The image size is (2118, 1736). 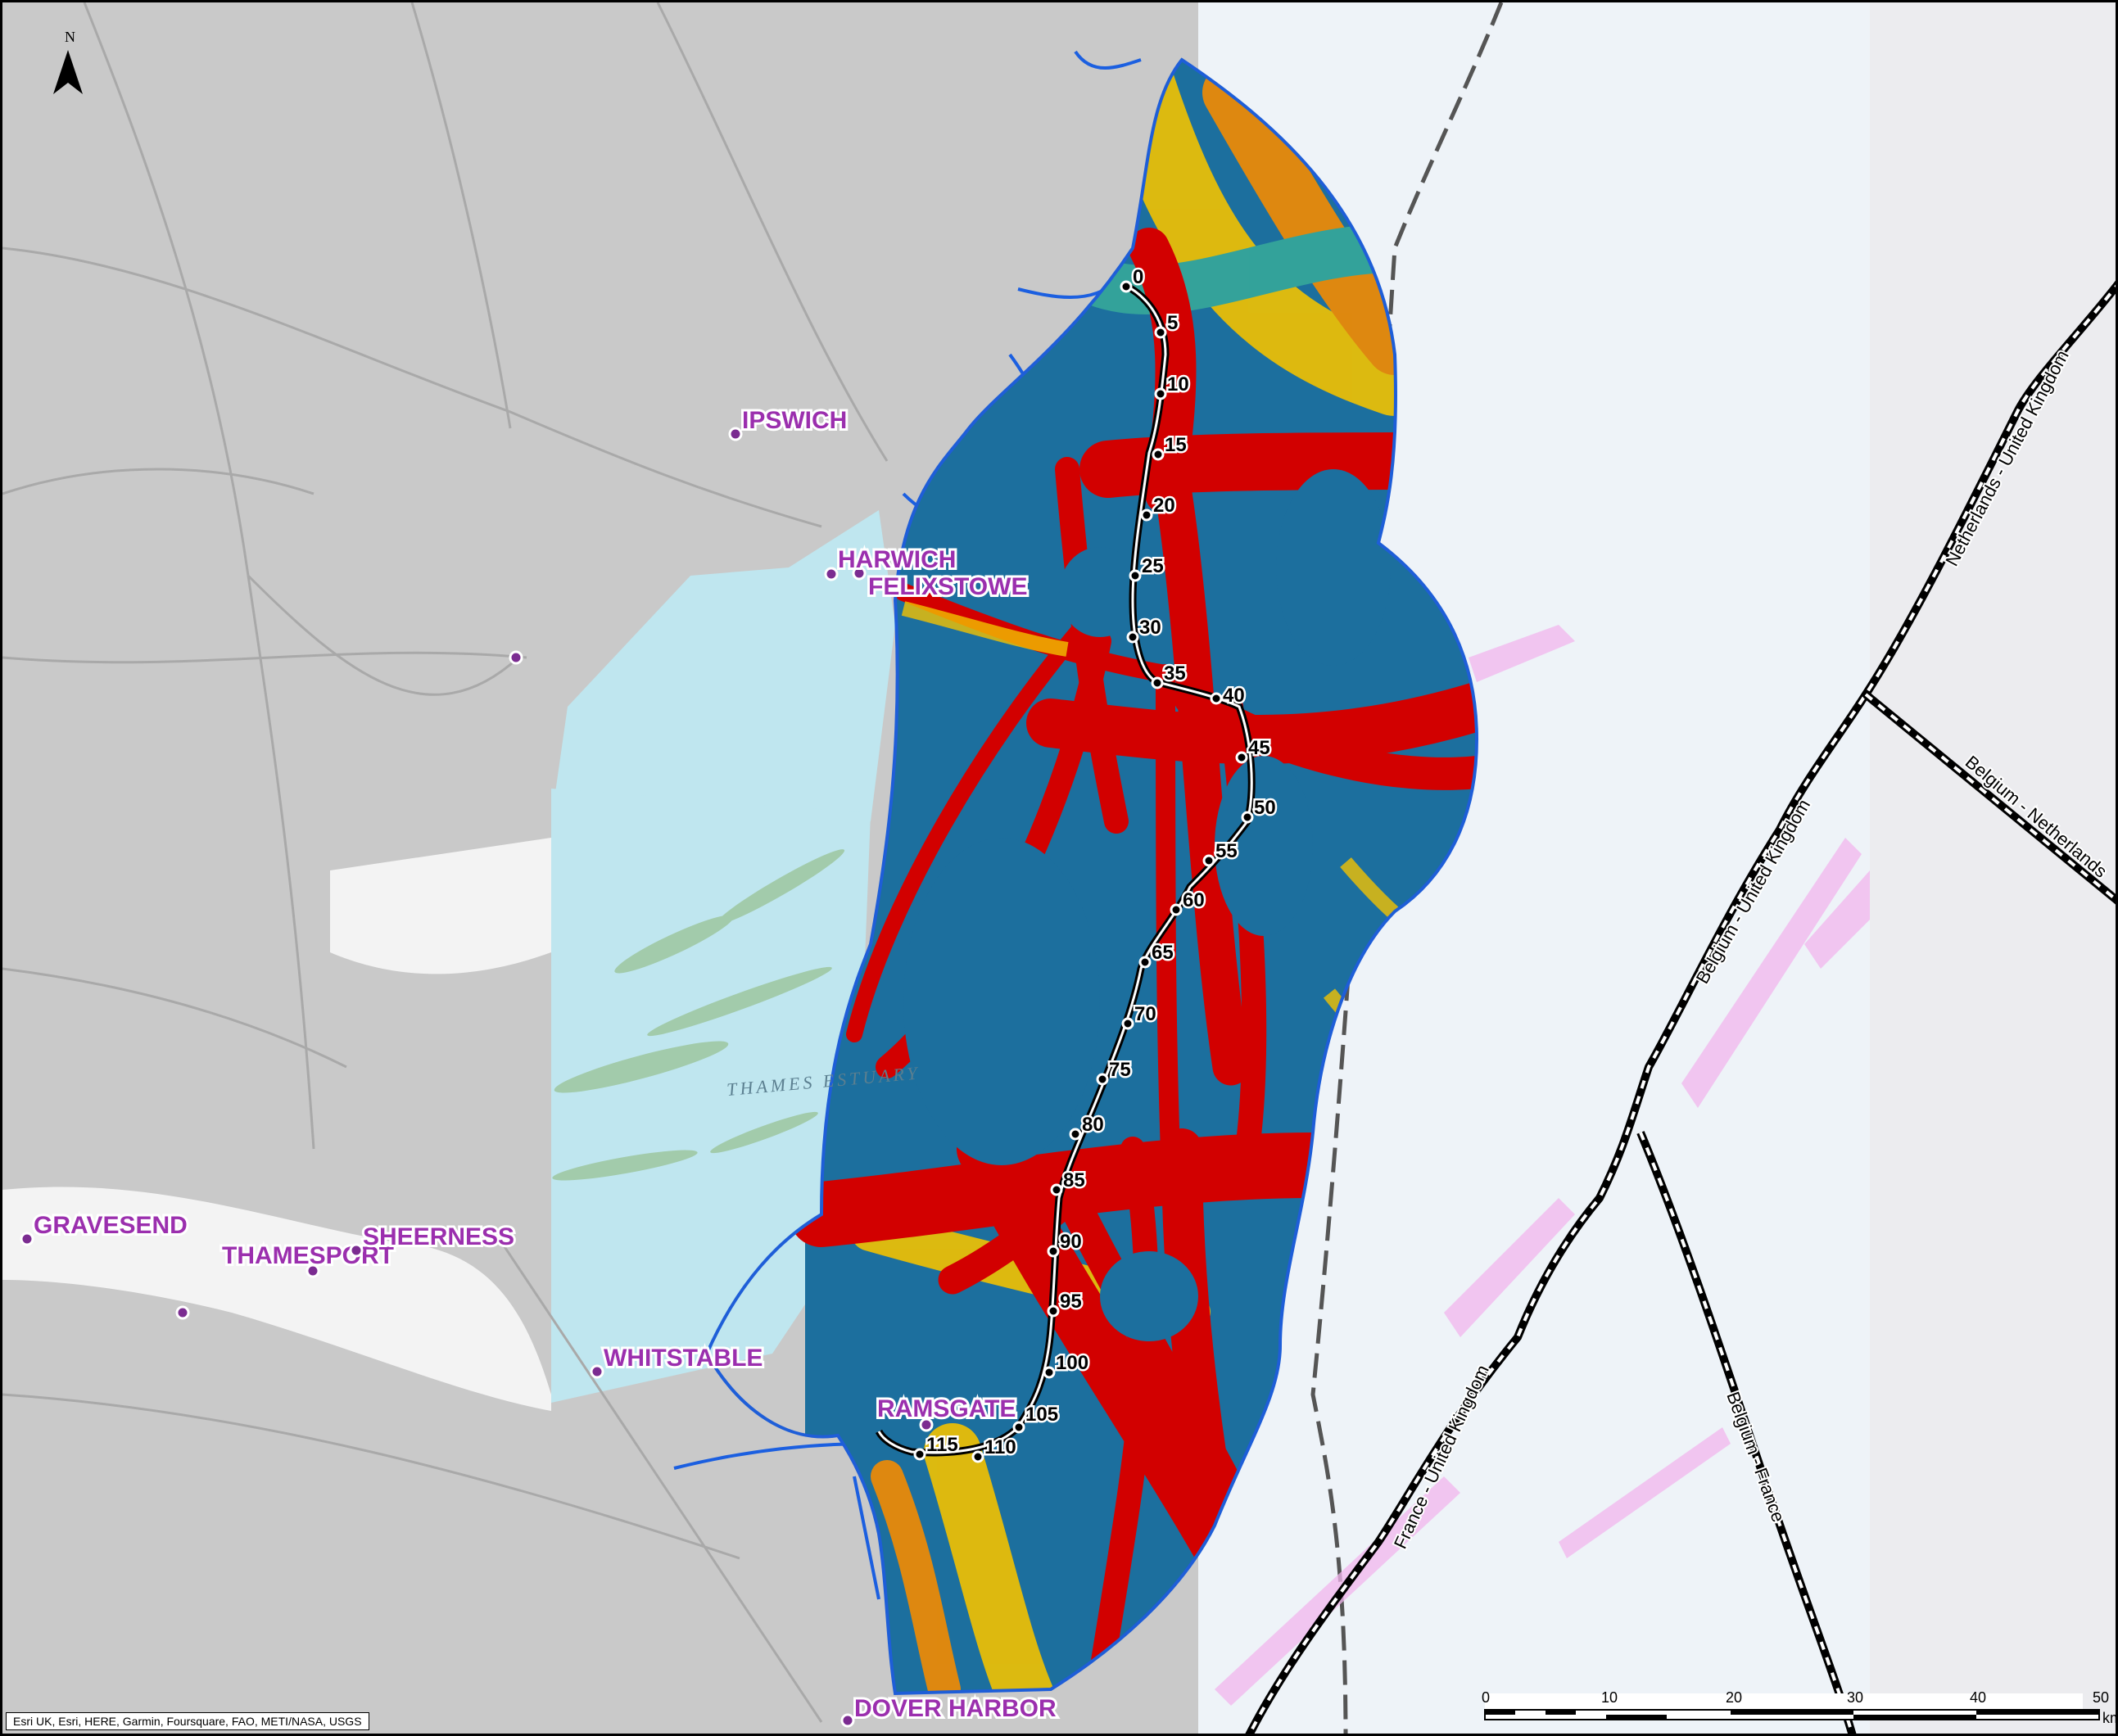 What do you see at coordinates (68, 72) in the screenshot?
I see `north-arrow-icon` at bounding box center [68, 72].